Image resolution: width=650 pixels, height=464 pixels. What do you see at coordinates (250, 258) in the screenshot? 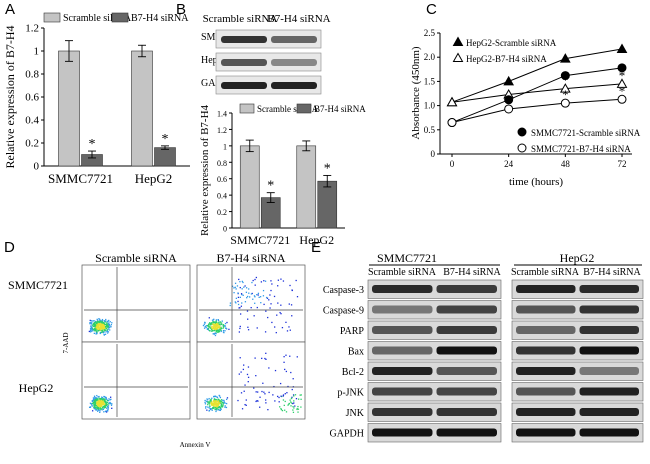
I see `flow-col-header-1: B7-H4 siRNA` at bounding box center [250, 258].